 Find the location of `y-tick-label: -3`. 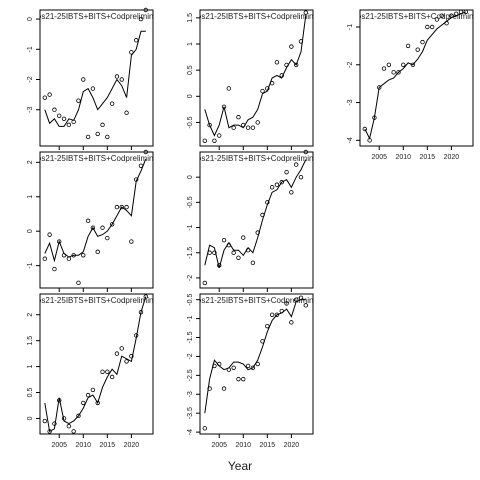

y-tick-label: -3 is located at coordinates (190, 394).